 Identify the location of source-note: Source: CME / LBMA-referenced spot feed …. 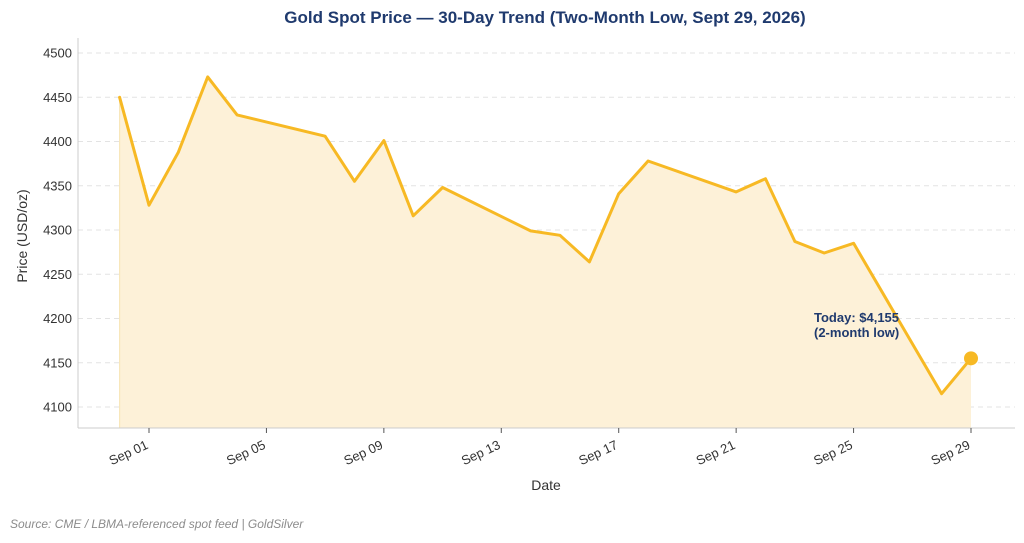
(157, 524).